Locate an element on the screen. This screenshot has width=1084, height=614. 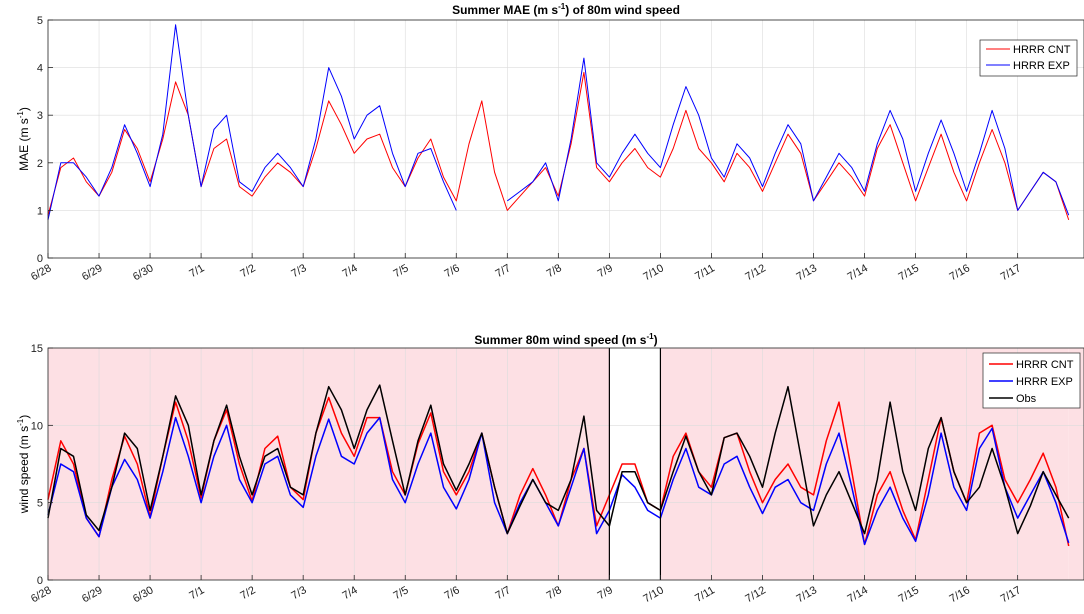
wind-xtick-label: 7/6 is located at coordinates (452, 593).